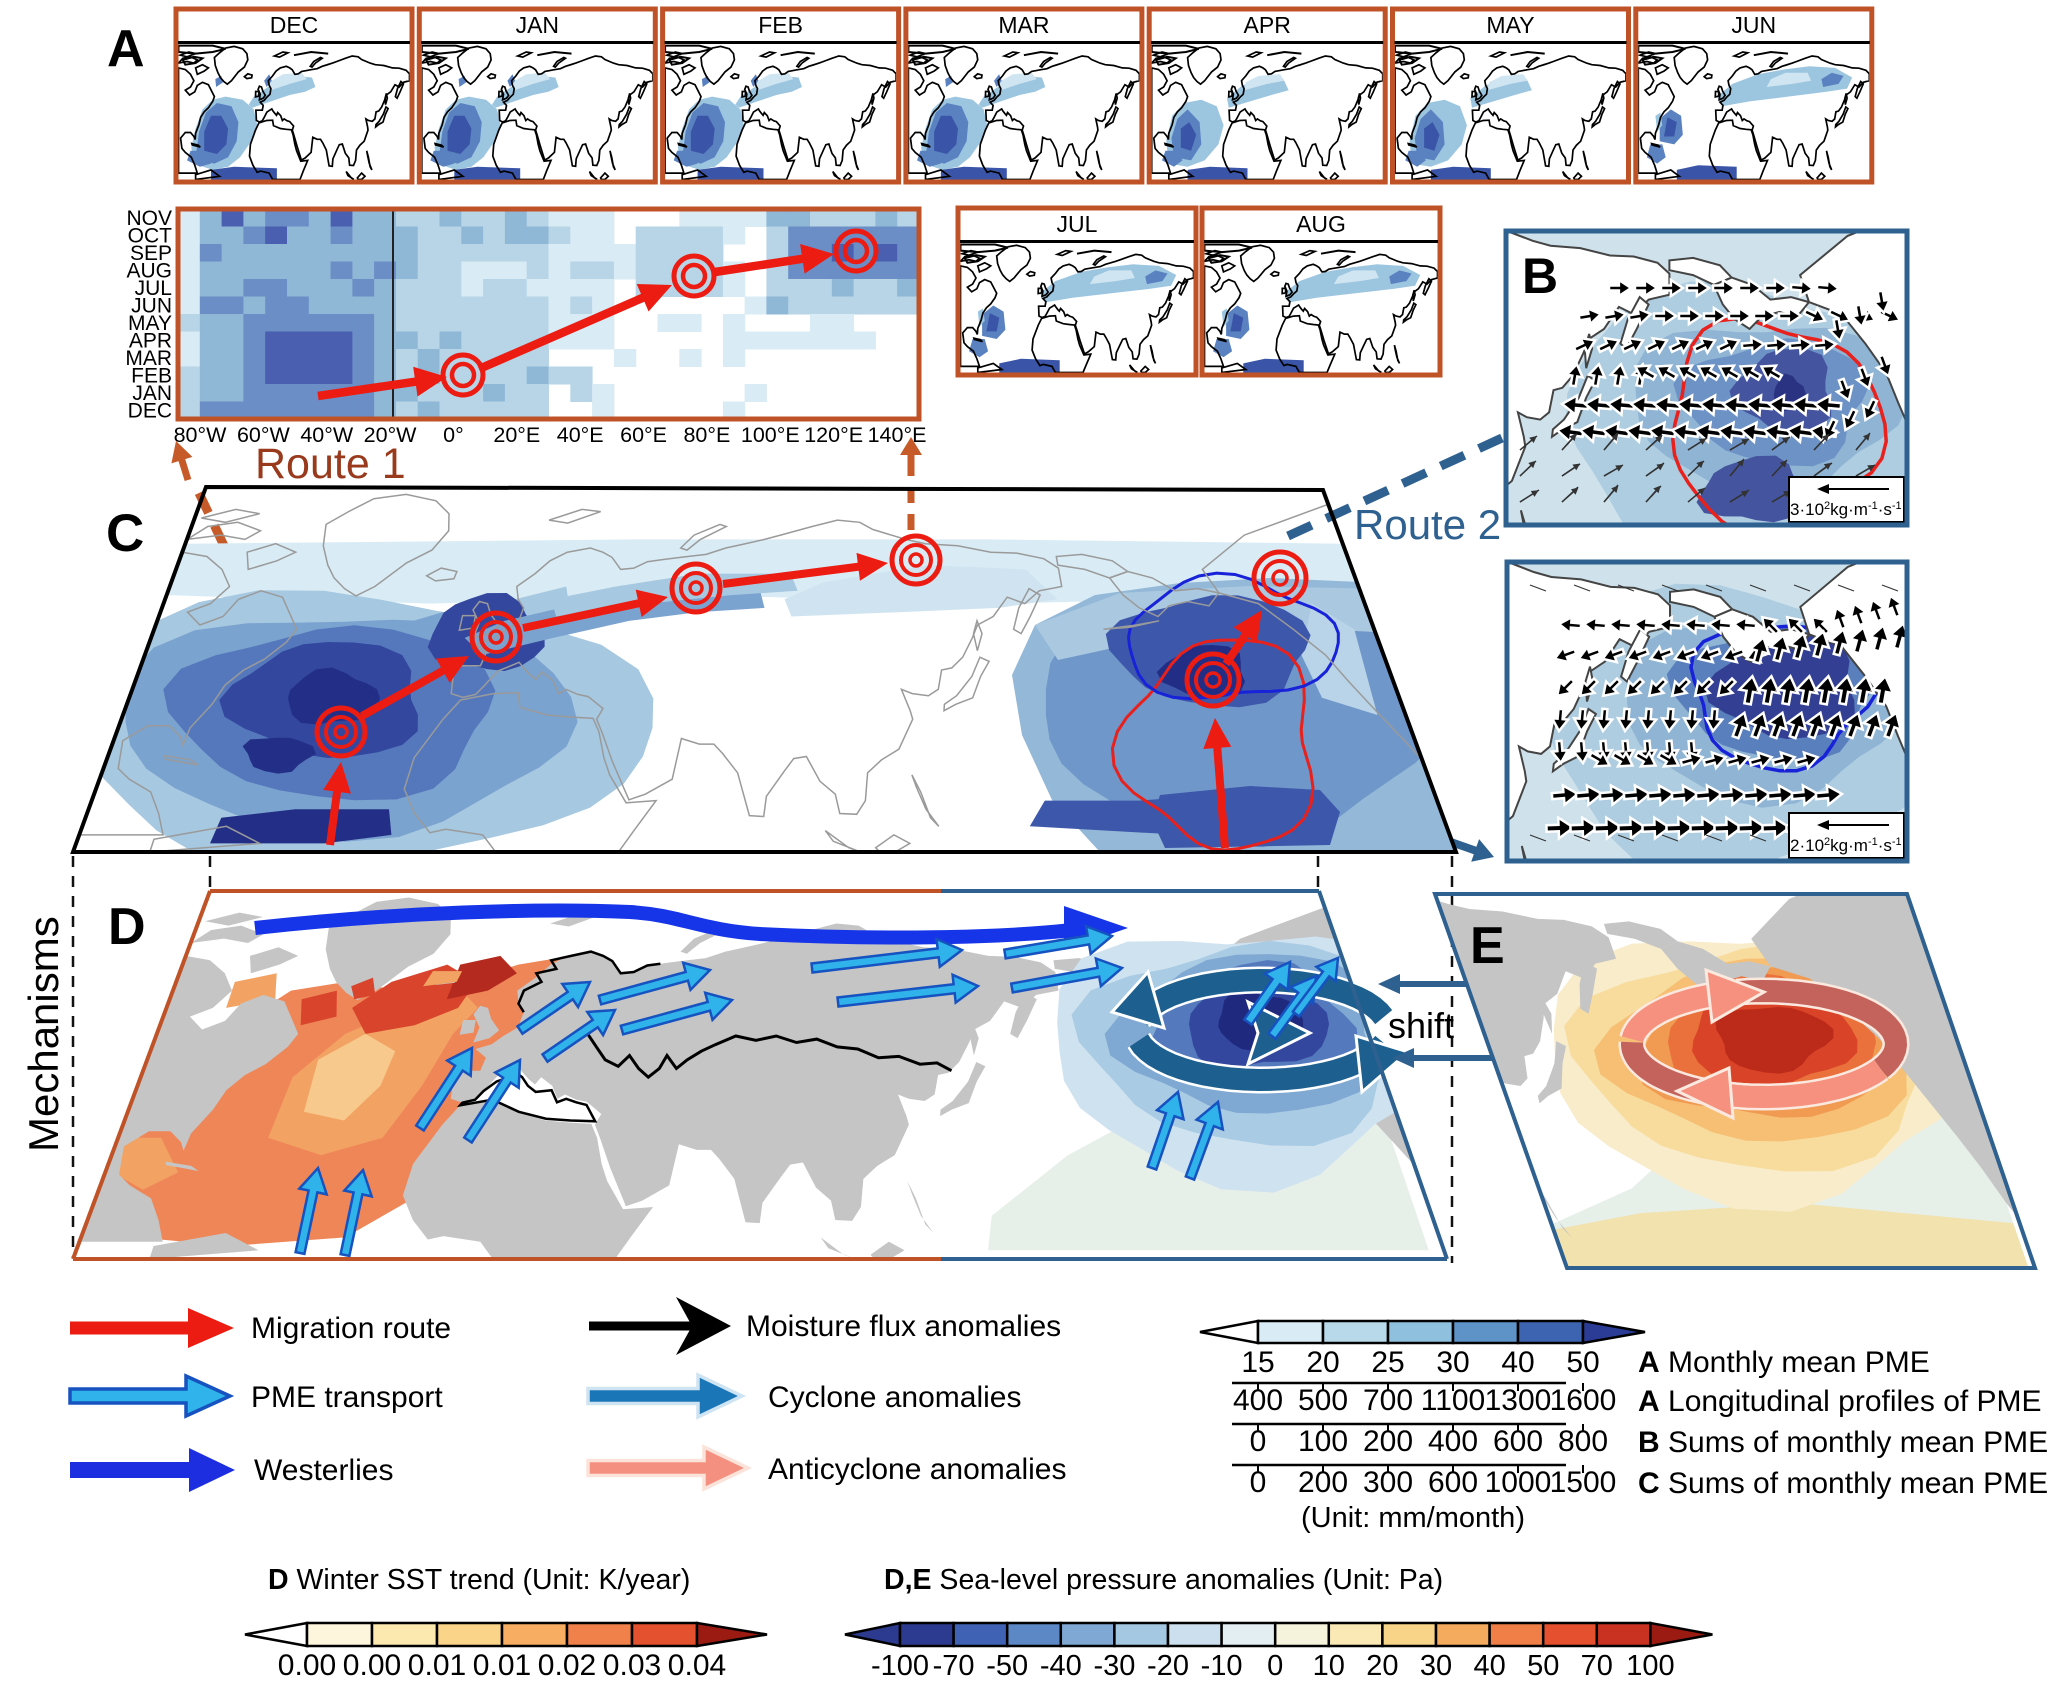  Describe the element at coordinates (1583, 1482) in the screenshot. I see `svg-text: 1500` at that location.